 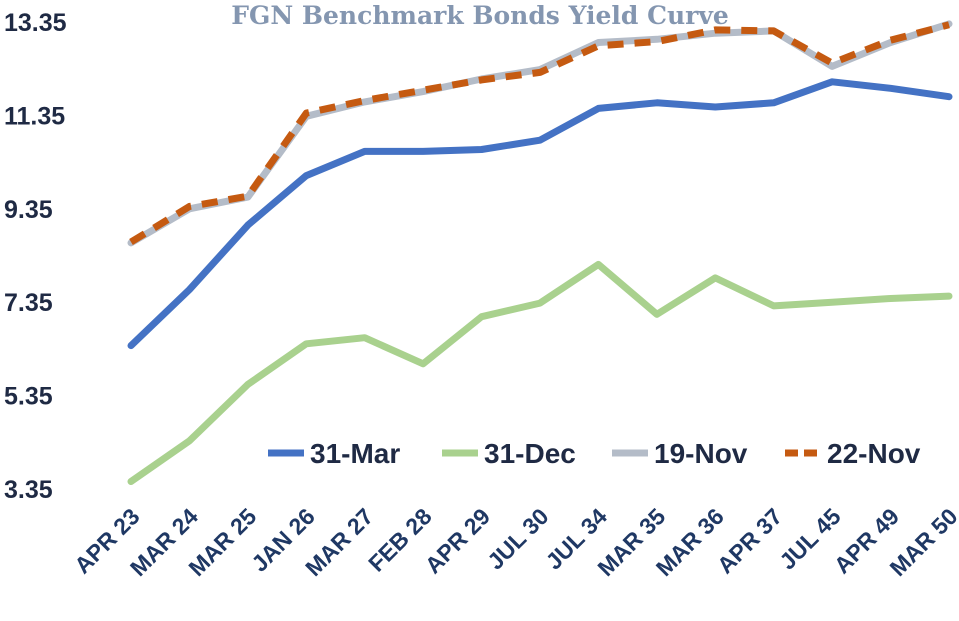 What do you see at coordinates (749, 540) in the screenshot?
I see `x-tick-label: APR 37` at bounding box center [749, 540].